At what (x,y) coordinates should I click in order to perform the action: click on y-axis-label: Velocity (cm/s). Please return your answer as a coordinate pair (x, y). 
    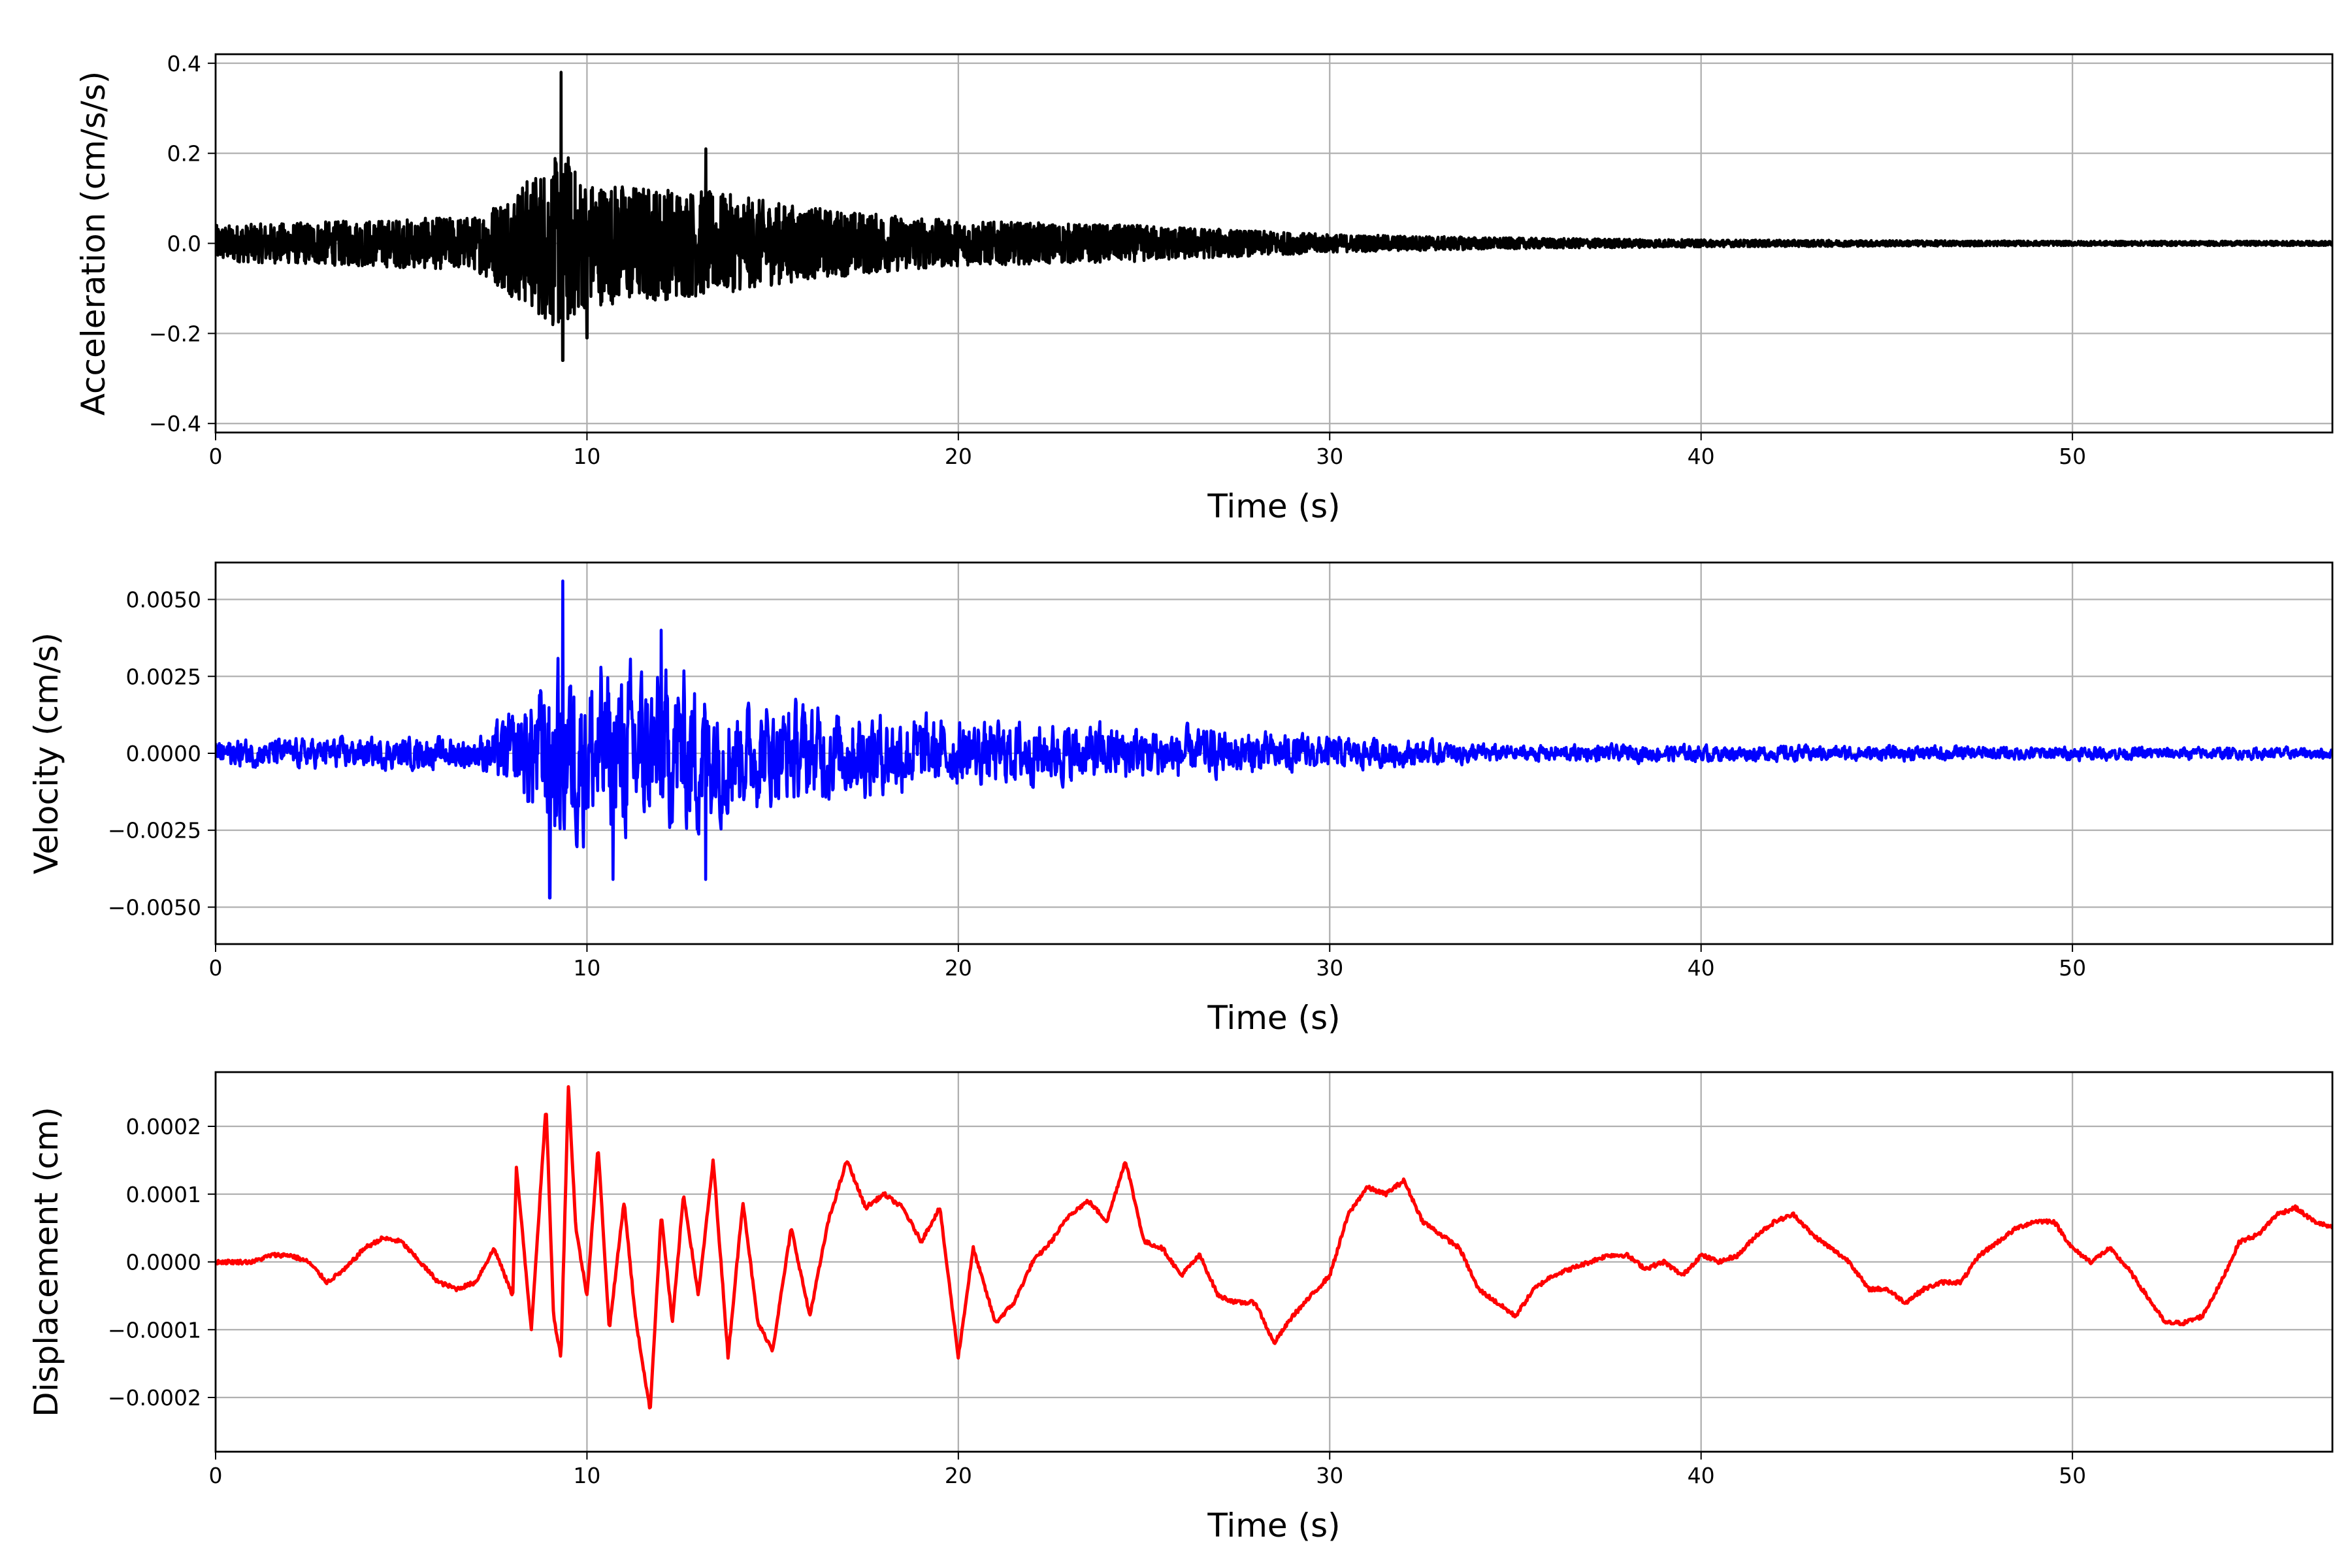
    Looking at the image, I should click on (46, 753).